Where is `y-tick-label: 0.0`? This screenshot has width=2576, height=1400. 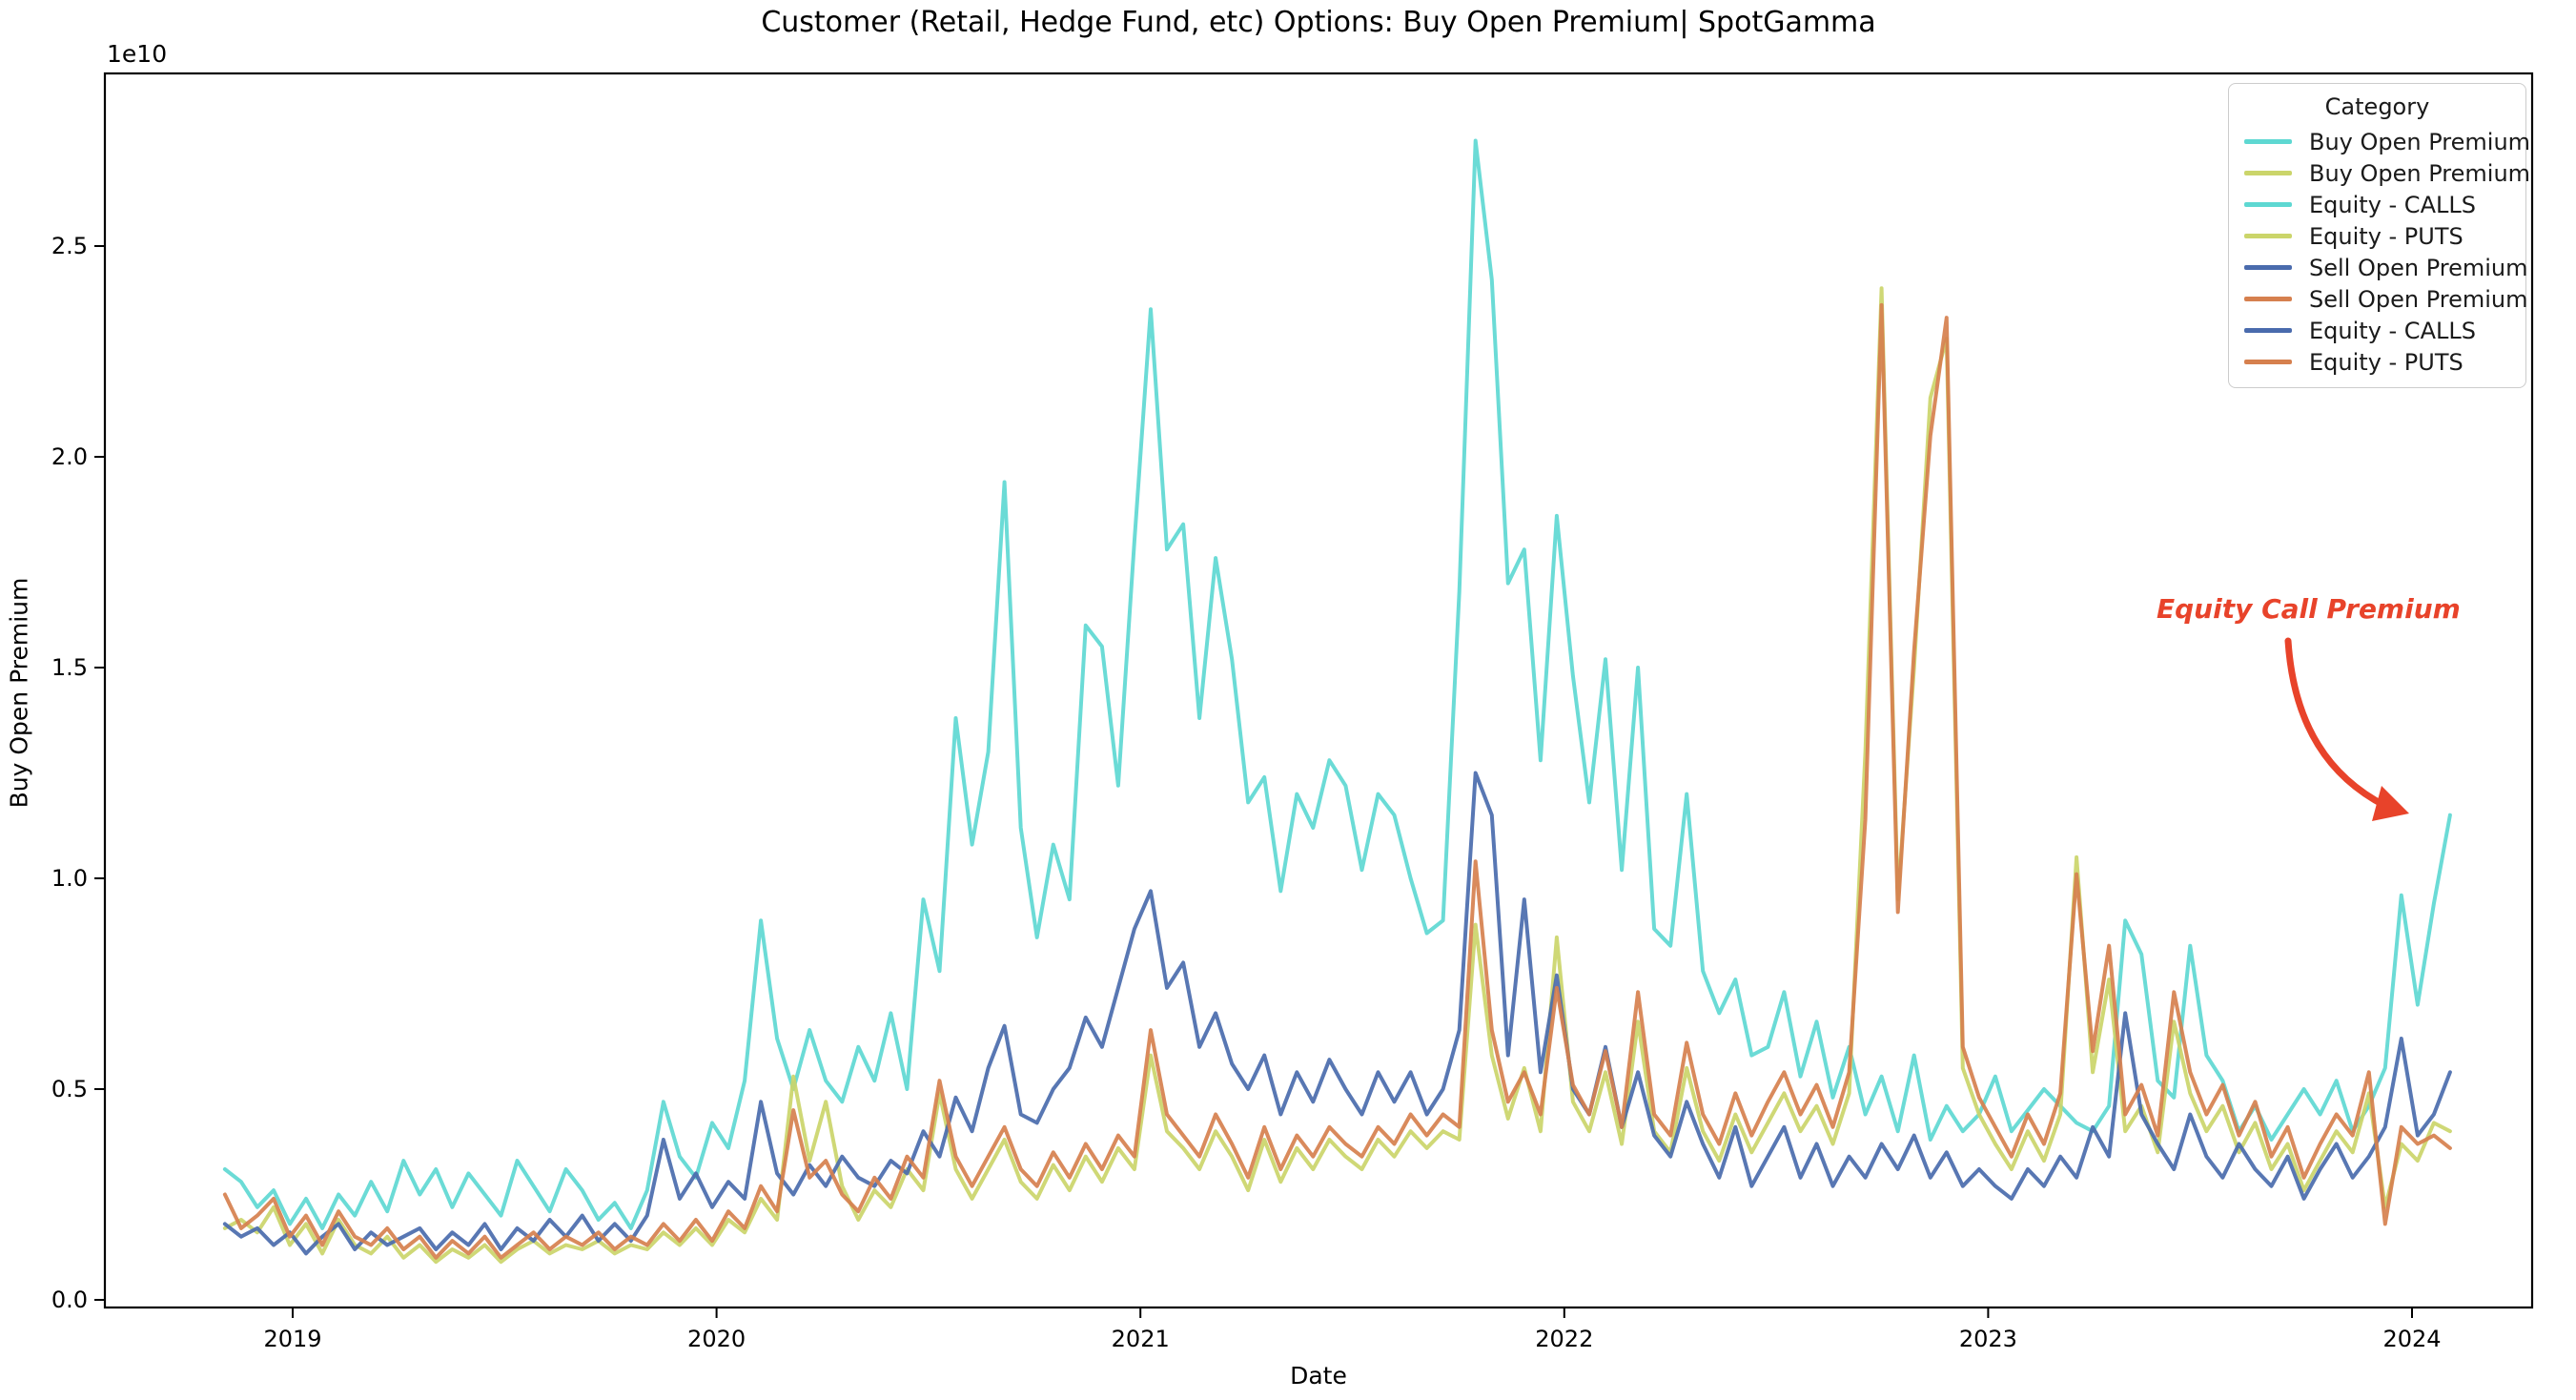
y-tick-label: 0.0 is located at coordinates (69, 1300).